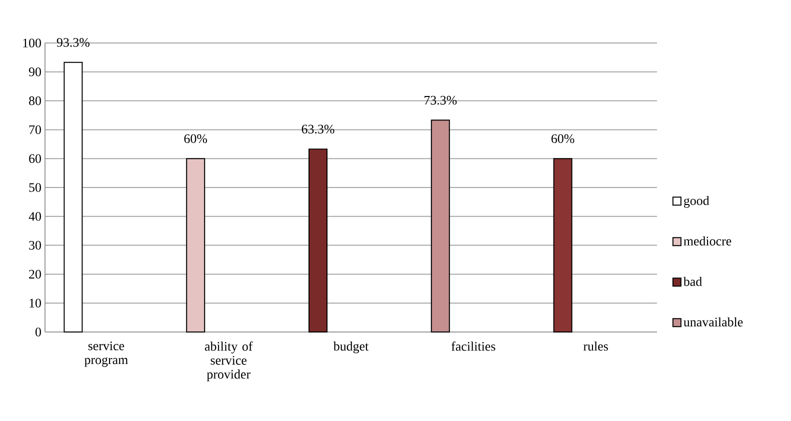  I want to click on x-tick-label: budget, so click(351, 348).